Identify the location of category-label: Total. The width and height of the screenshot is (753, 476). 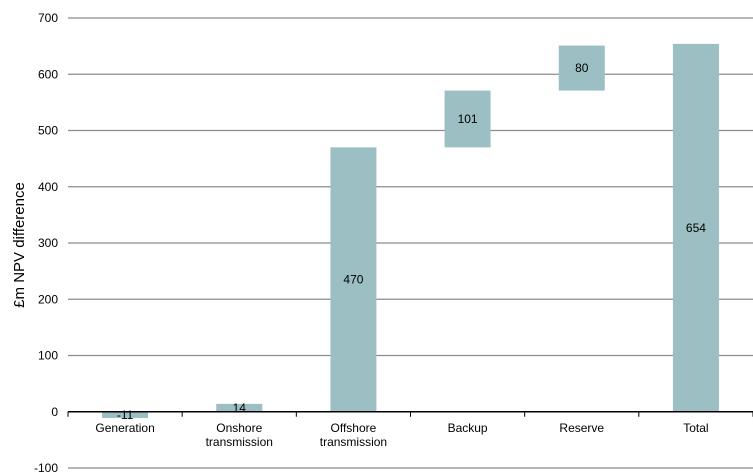
(695, 428).